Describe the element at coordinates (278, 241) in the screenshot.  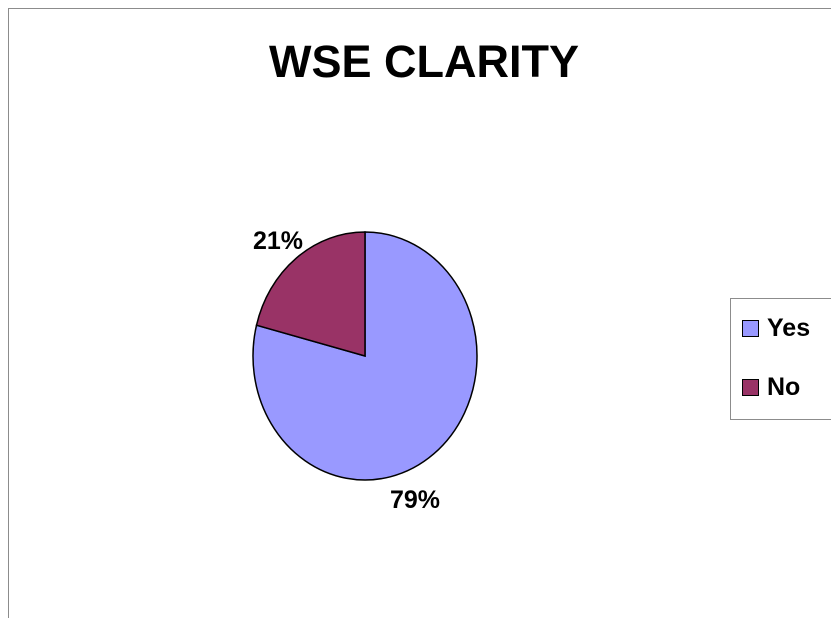
I see `slice-label-no: 21%` at that location.